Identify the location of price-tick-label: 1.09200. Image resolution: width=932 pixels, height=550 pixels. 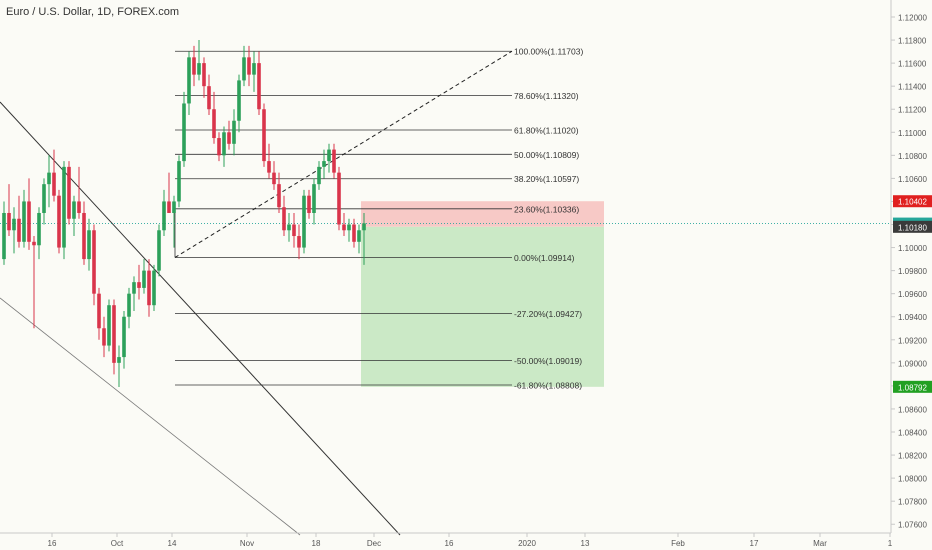
(912, 340).